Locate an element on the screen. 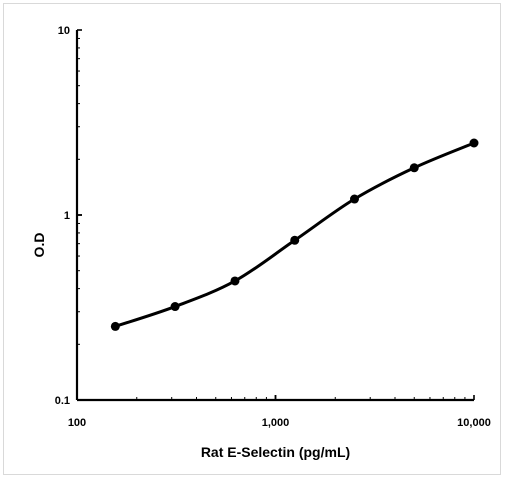 The image size is (506, 480). x-tick-label: 1,000 is located at coordinates (276, 423).